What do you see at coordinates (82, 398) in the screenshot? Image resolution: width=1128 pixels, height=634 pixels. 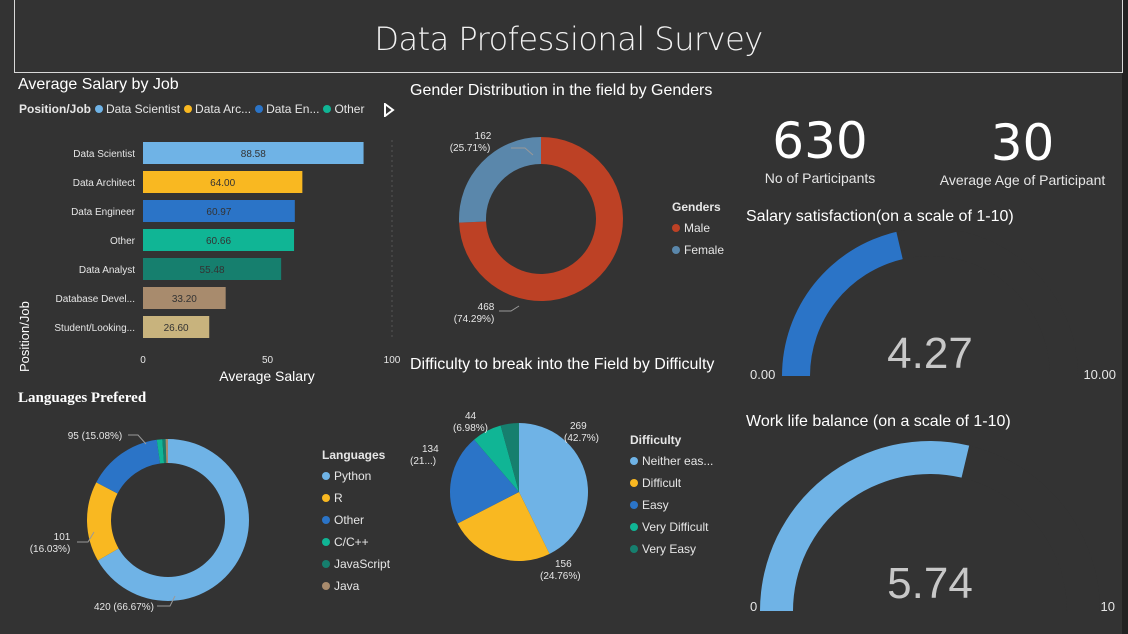 I see `languages-chart-title: Languages Prefered` at bounding box center [82, 398].